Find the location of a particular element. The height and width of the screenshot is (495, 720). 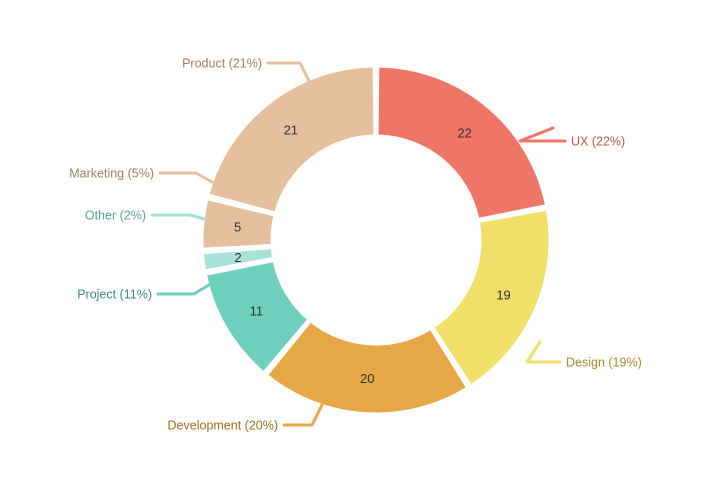

slice-marketing is located at coordinates (238, 223).